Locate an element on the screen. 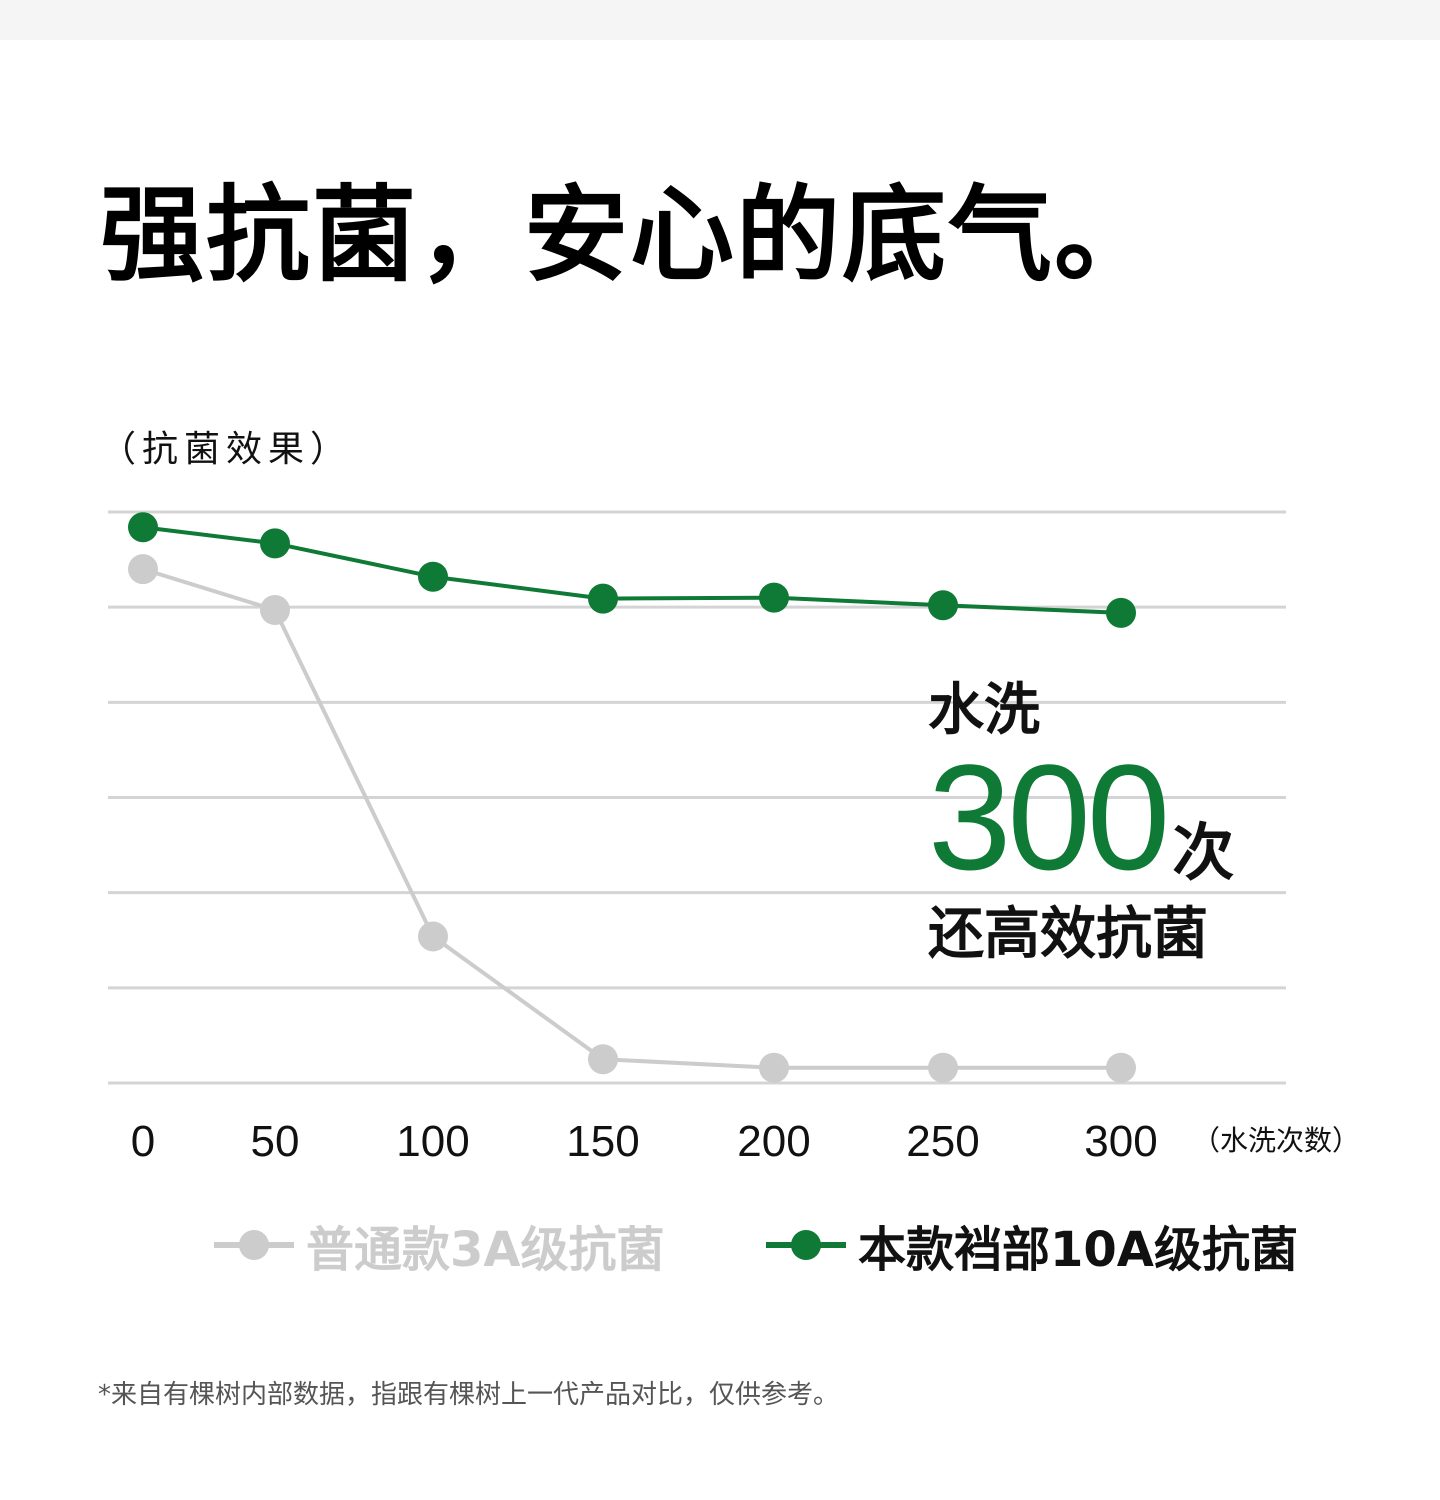 The height and width of the screenshot is (1500, 1440). top-band is located at coordinates (720, 20).